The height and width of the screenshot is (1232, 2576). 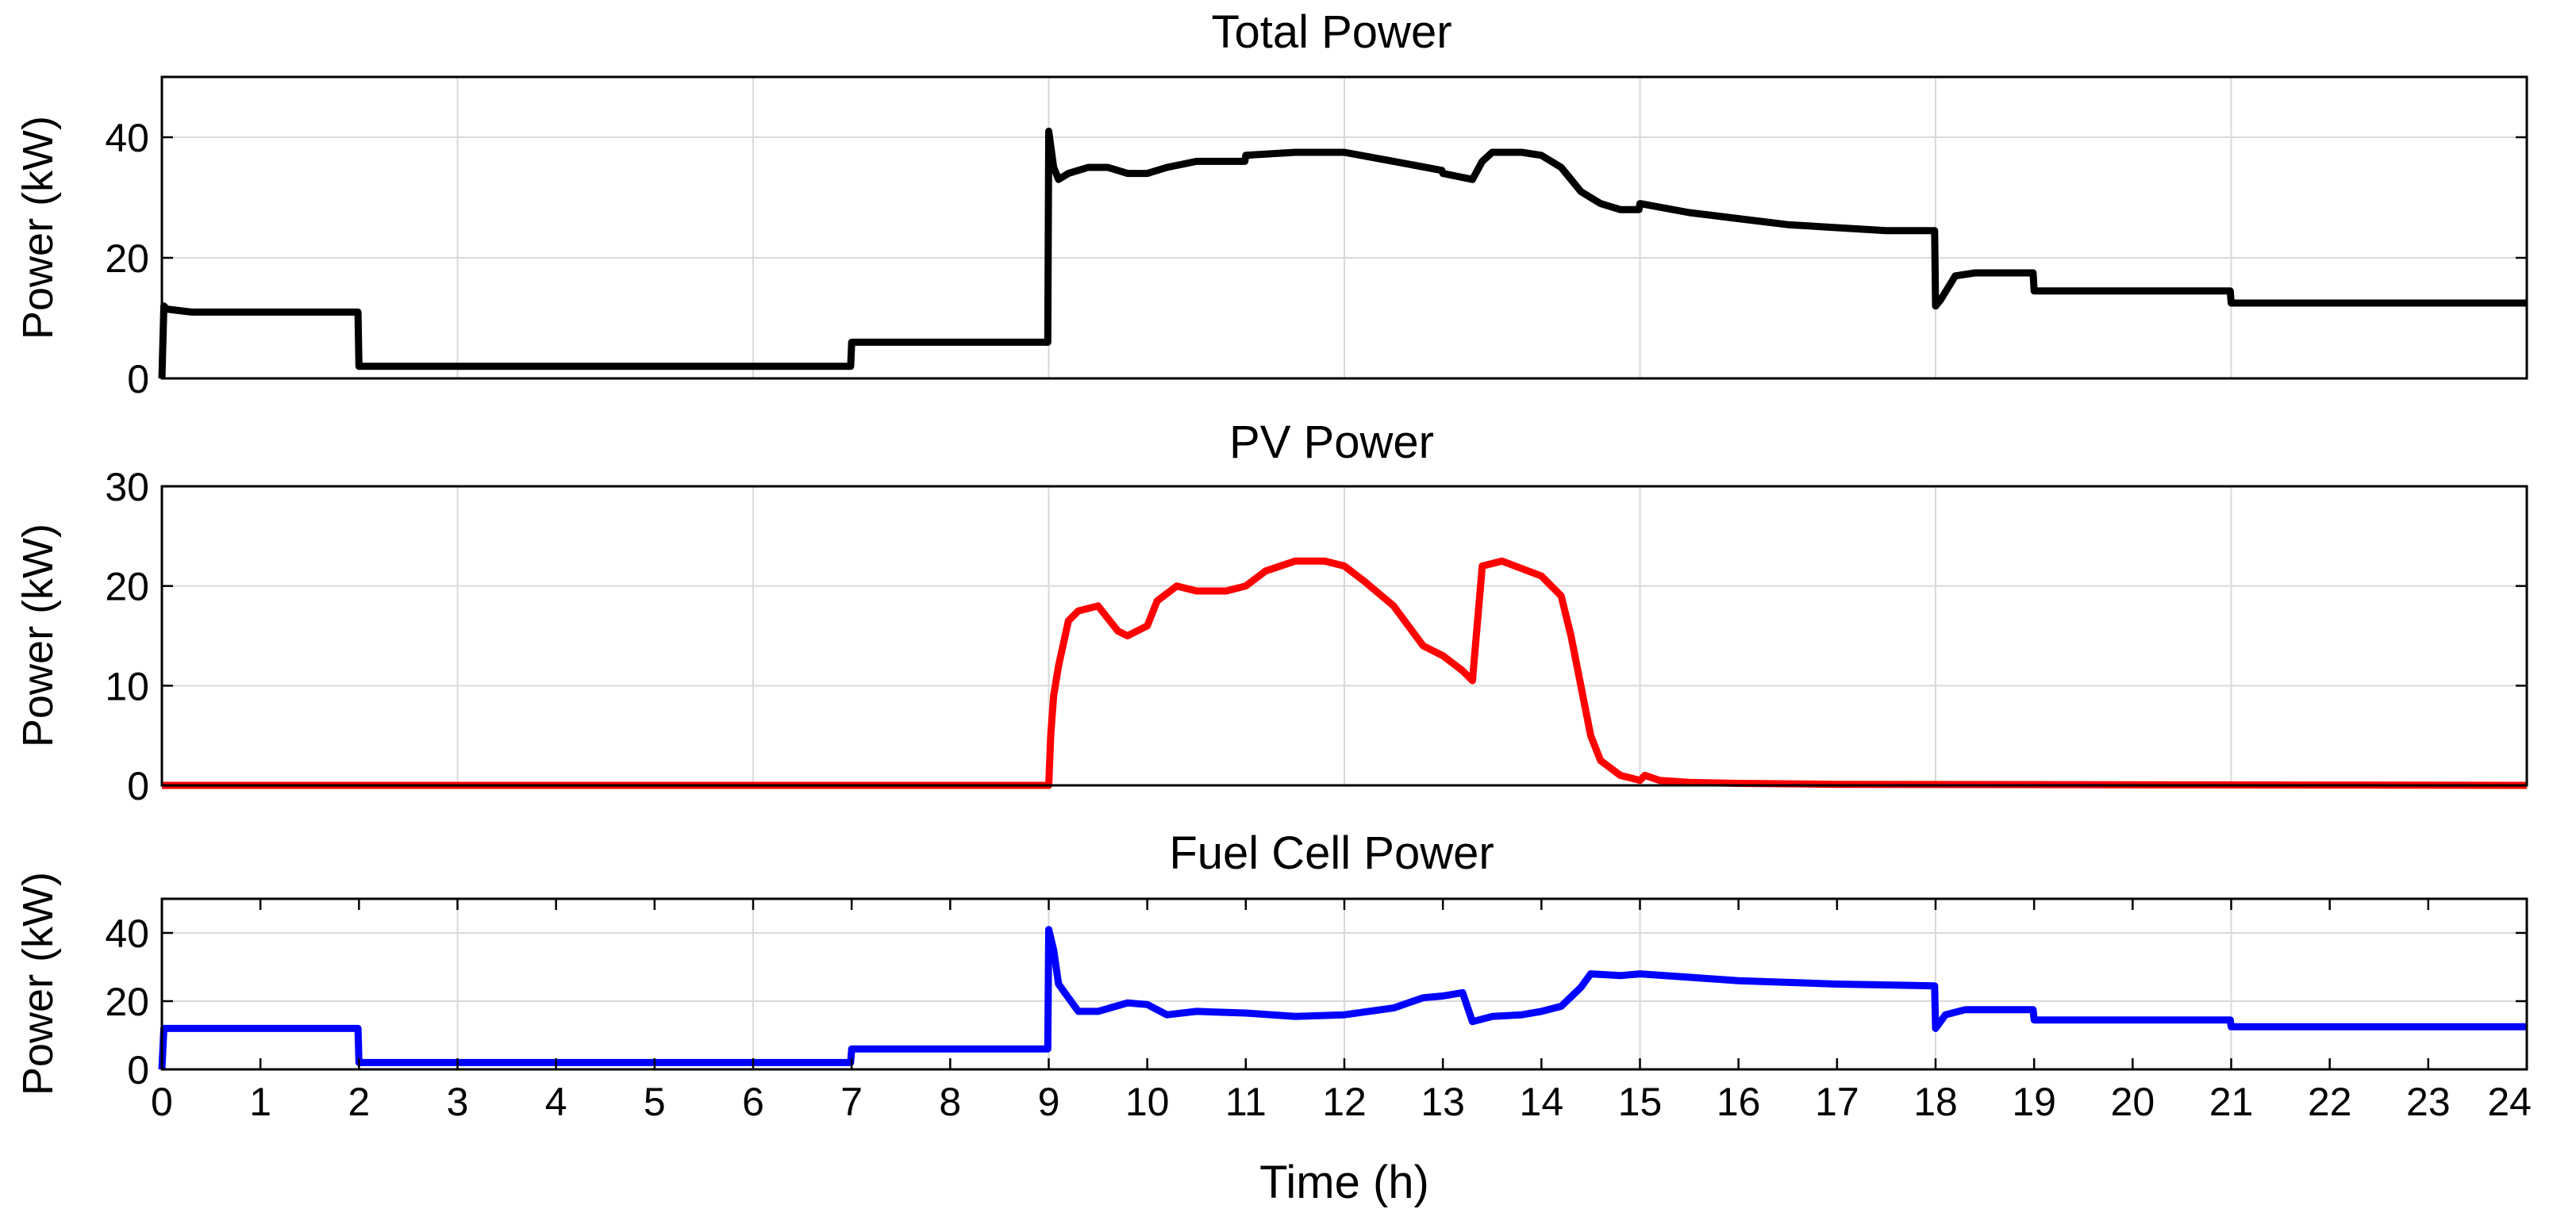 I want to click on x-tick-label: 15, so click(x=1640, y=1102).